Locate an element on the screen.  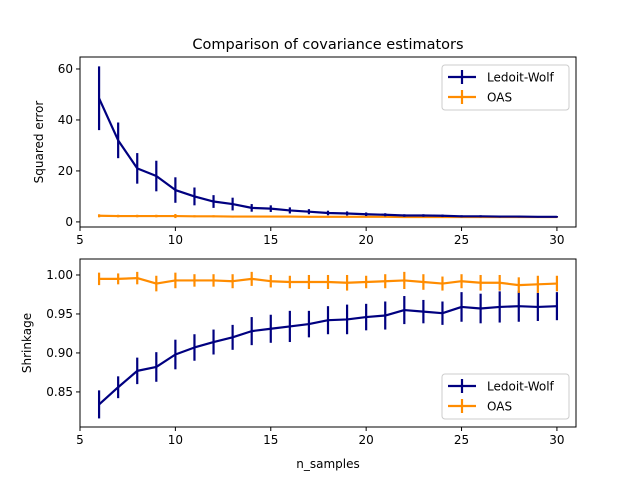
y-tick-label: 20 is located at coordinates (65, 171).